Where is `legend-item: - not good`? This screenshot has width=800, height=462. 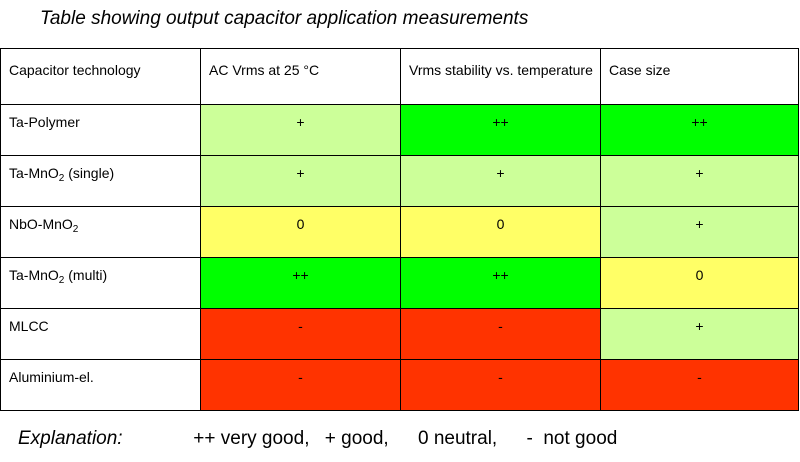
legend-item: - not good is located at coordinates (572, 438).